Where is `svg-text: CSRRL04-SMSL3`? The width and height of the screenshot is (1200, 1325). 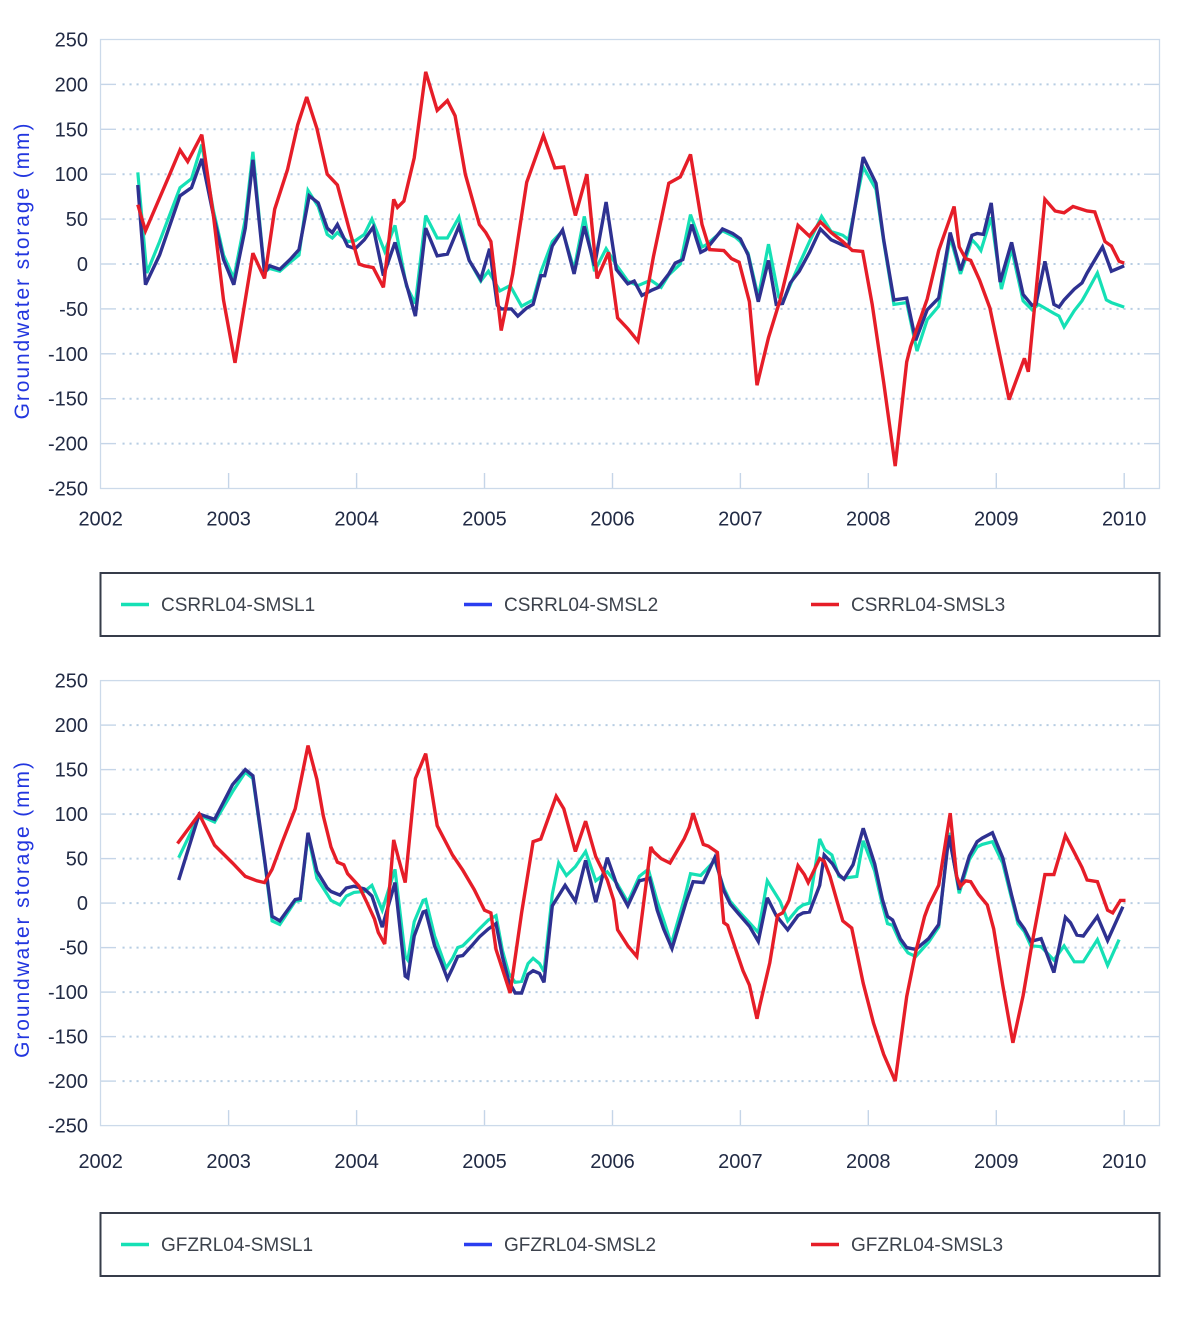 svg-text: CSRRL04-SMSL3 is located at coordinates (928, 605).